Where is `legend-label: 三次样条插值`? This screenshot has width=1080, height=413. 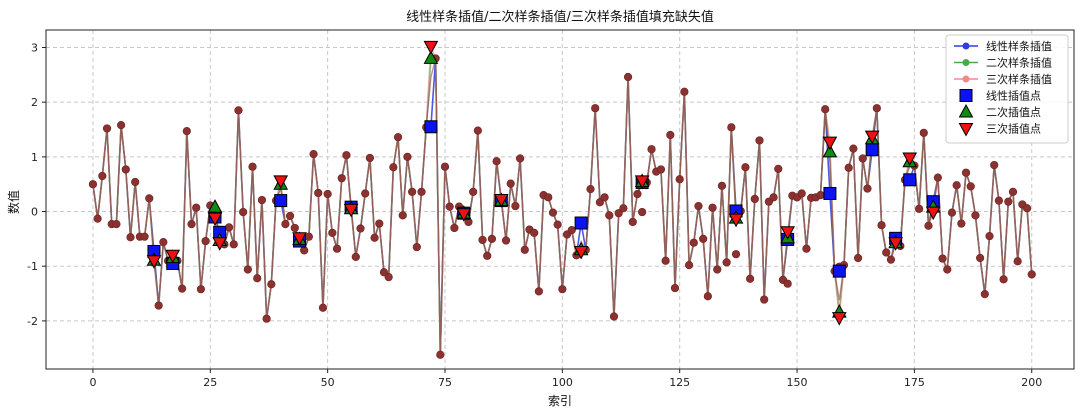
legend-label: 三次样条插值 is located at coordinates (1019, 79).